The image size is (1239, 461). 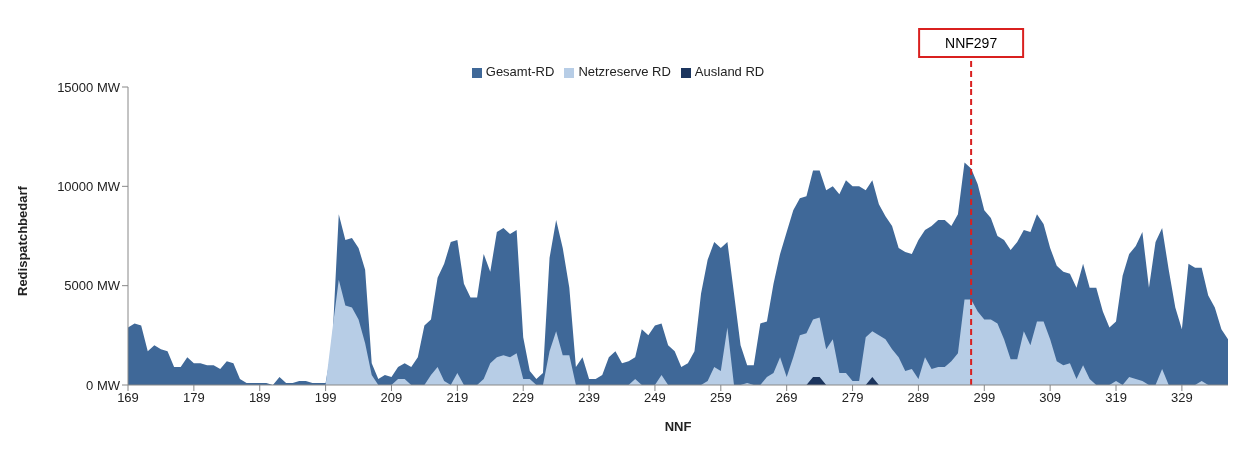 What do you see at coordinates (22, 240) in the screenshot?
I see `y-axis-title: Redispatchbedarf` at bounding box center [22, 240].